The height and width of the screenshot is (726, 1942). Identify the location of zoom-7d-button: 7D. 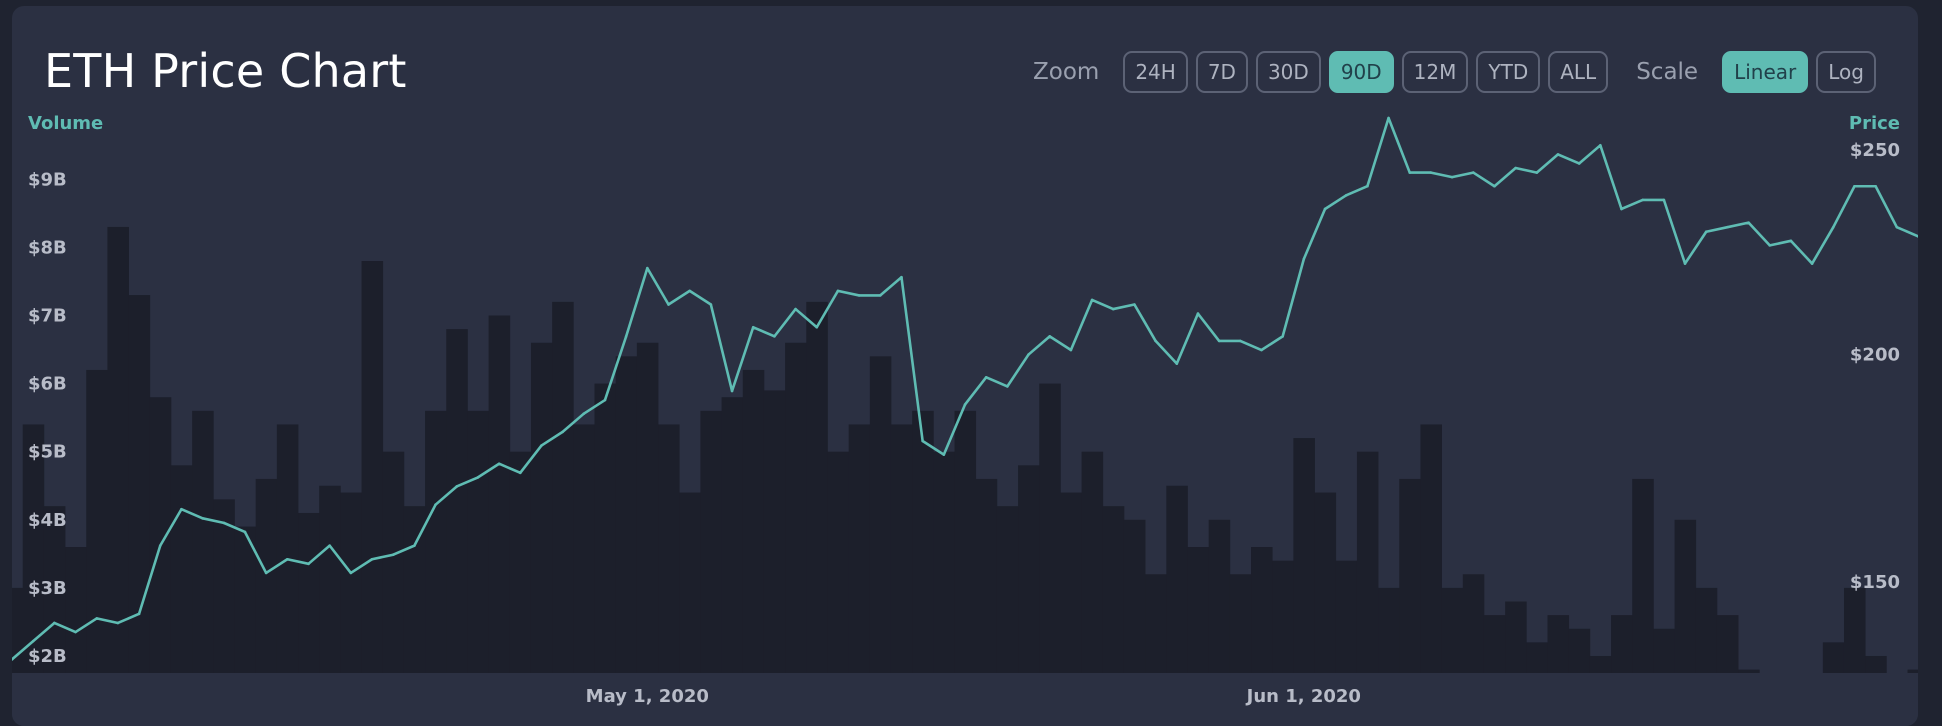
(1221, 72).